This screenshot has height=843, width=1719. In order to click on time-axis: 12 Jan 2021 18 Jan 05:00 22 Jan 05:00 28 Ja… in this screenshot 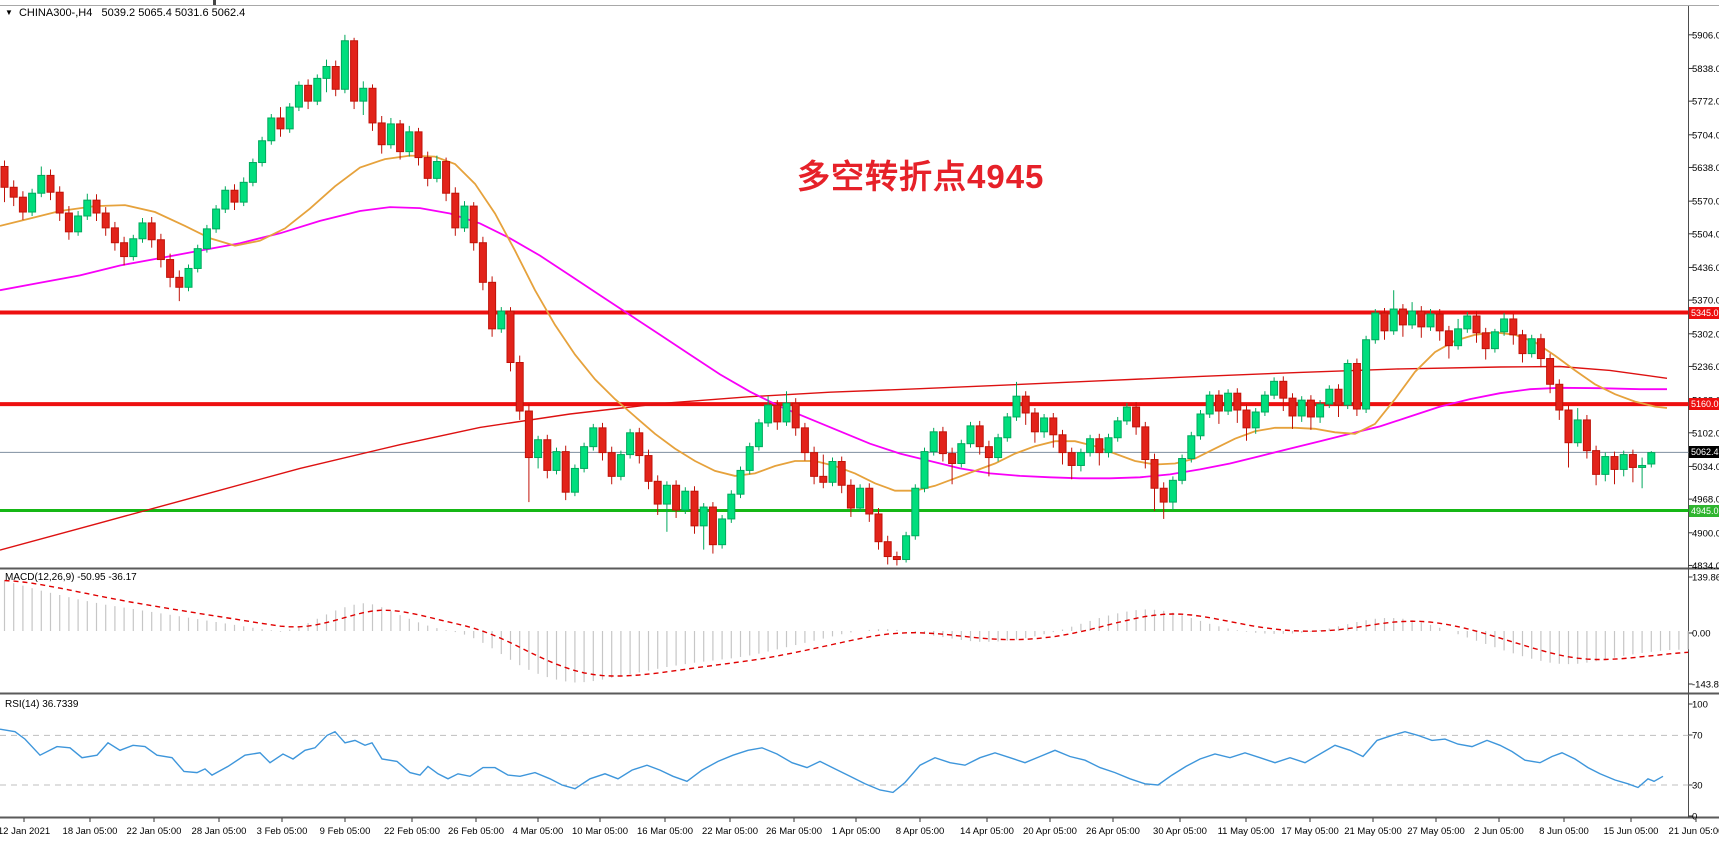, I will do `click(859, 827)`.